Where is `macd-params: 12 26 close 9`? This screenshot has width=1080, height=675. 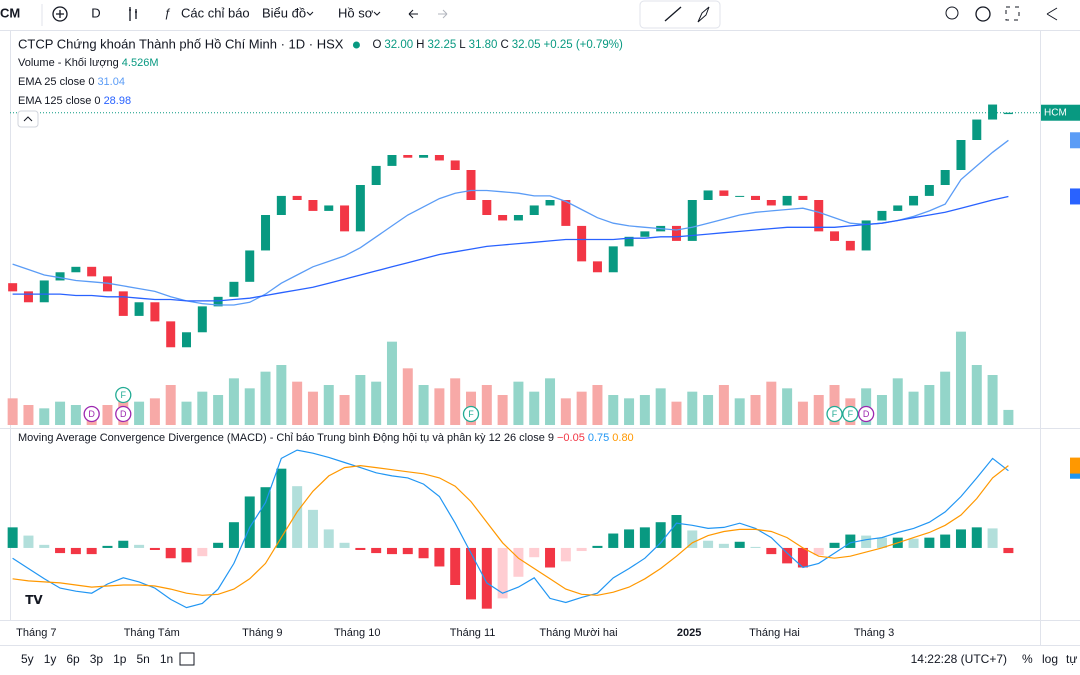 macd-params: 12 26 close 9 is located at coordinates (521, 438).